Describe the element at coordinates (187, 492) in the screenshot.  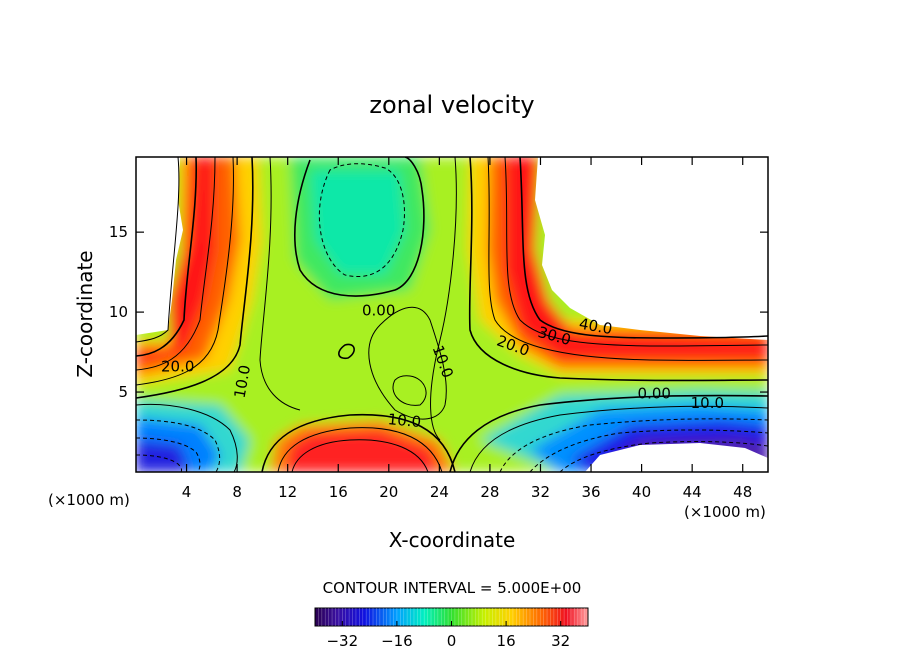
I see `x-tick-label: 4` at that location.